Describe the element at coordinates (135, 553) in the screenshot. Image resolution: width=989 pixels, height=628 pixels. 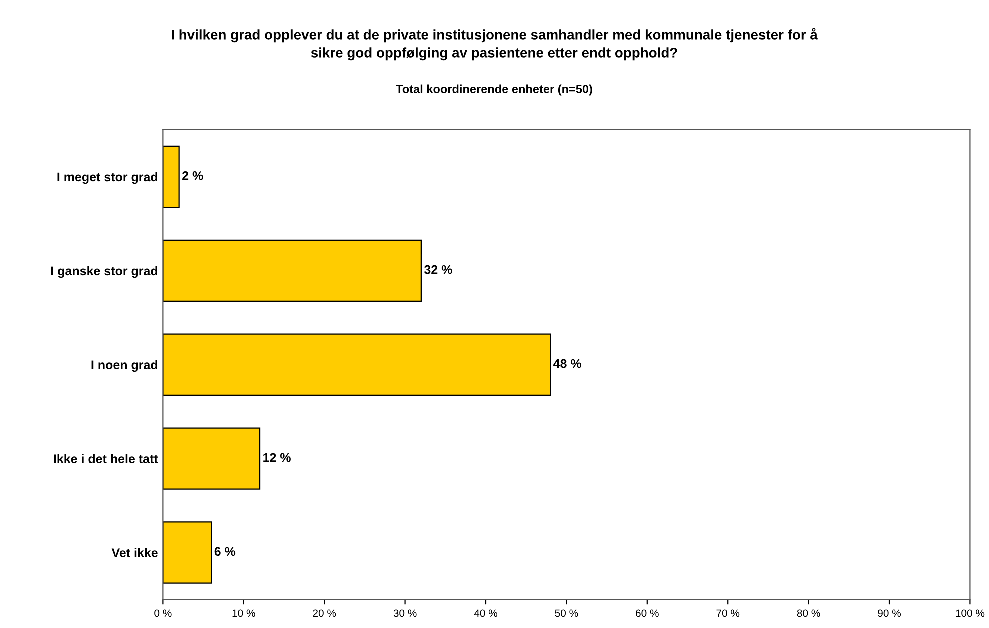
I see `y-tick-label: Vet ikke` at that location.